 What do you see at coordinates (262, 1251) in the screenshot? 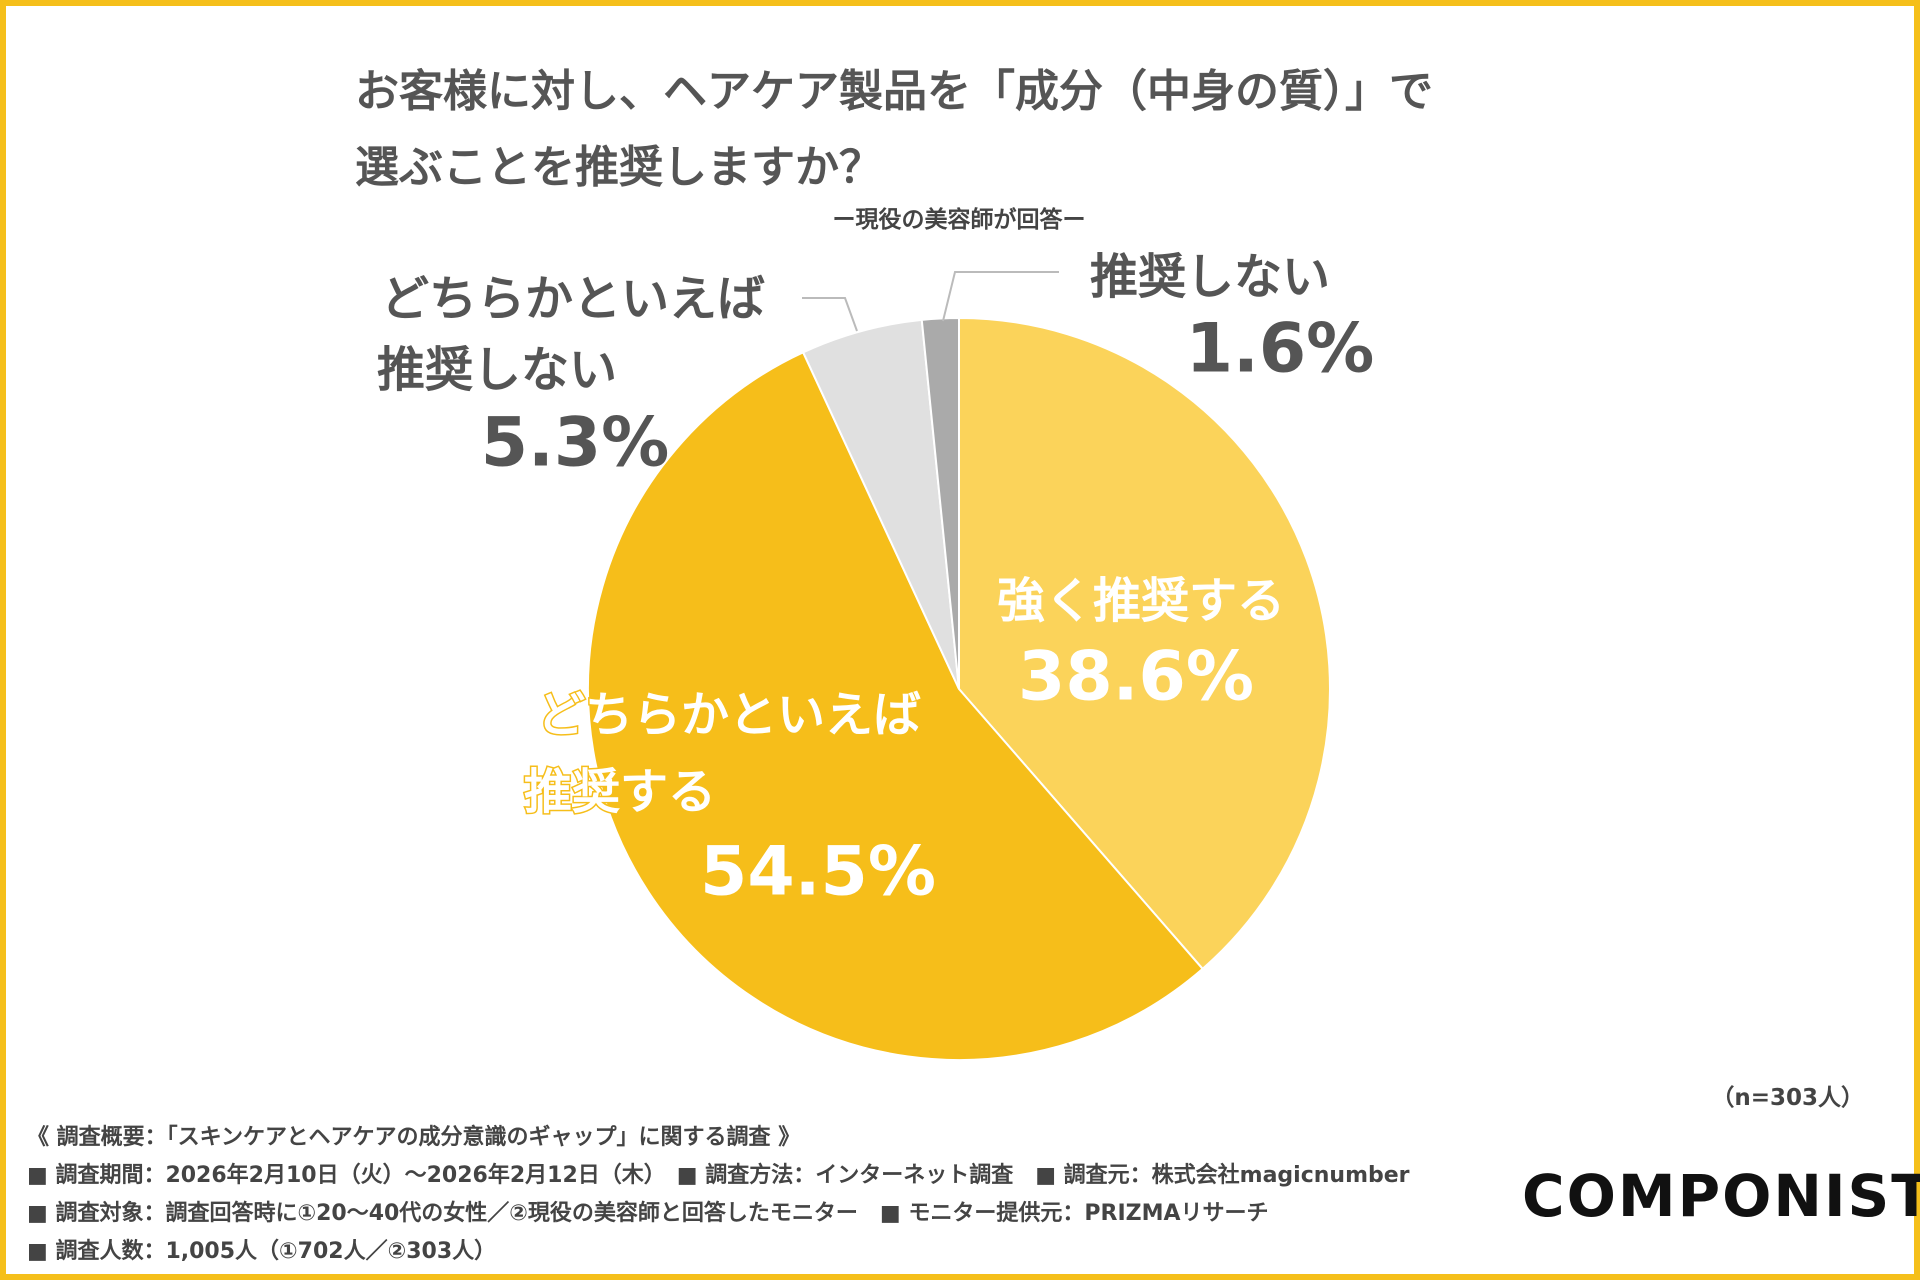
I see `survey-count: ■ 調査人数：1,005人（①702人／②303人）` at bounding box center [262, 1251].